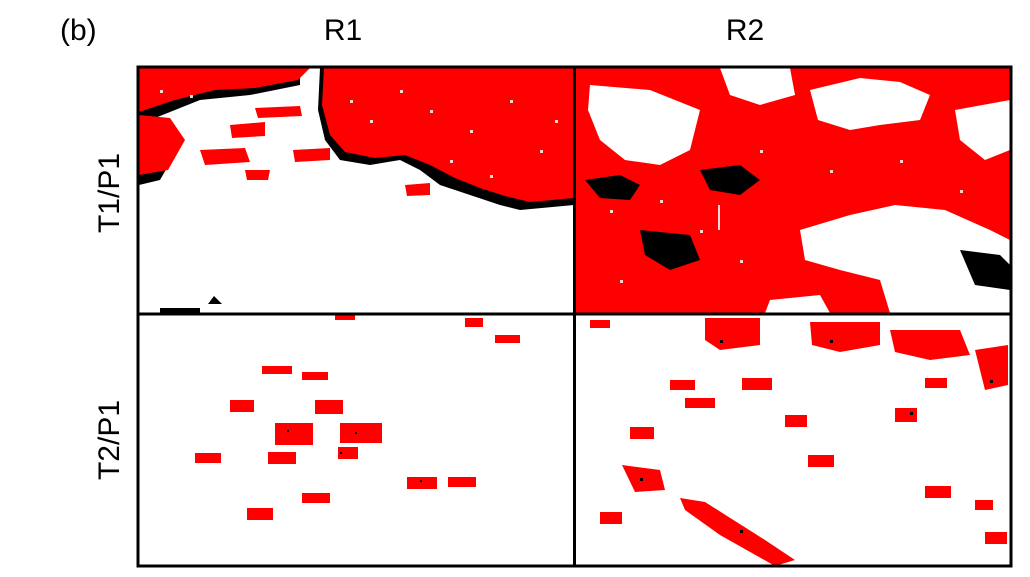 The width and height of the screenshot is (1030, 577). Describe the element at coordinates (78, 30) in the screenshot. I see `panel-label: (b)` at that location.